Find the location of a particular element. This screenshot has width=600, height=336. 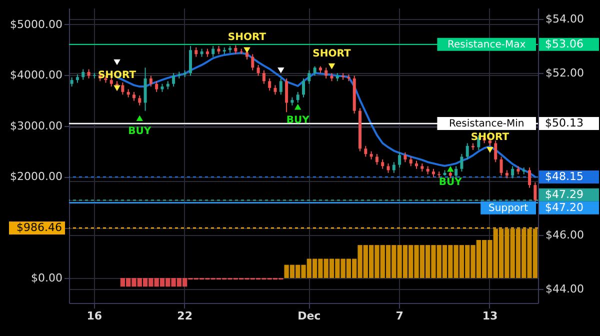

x-tick-label: 7 is located at coordinates (400, 316).